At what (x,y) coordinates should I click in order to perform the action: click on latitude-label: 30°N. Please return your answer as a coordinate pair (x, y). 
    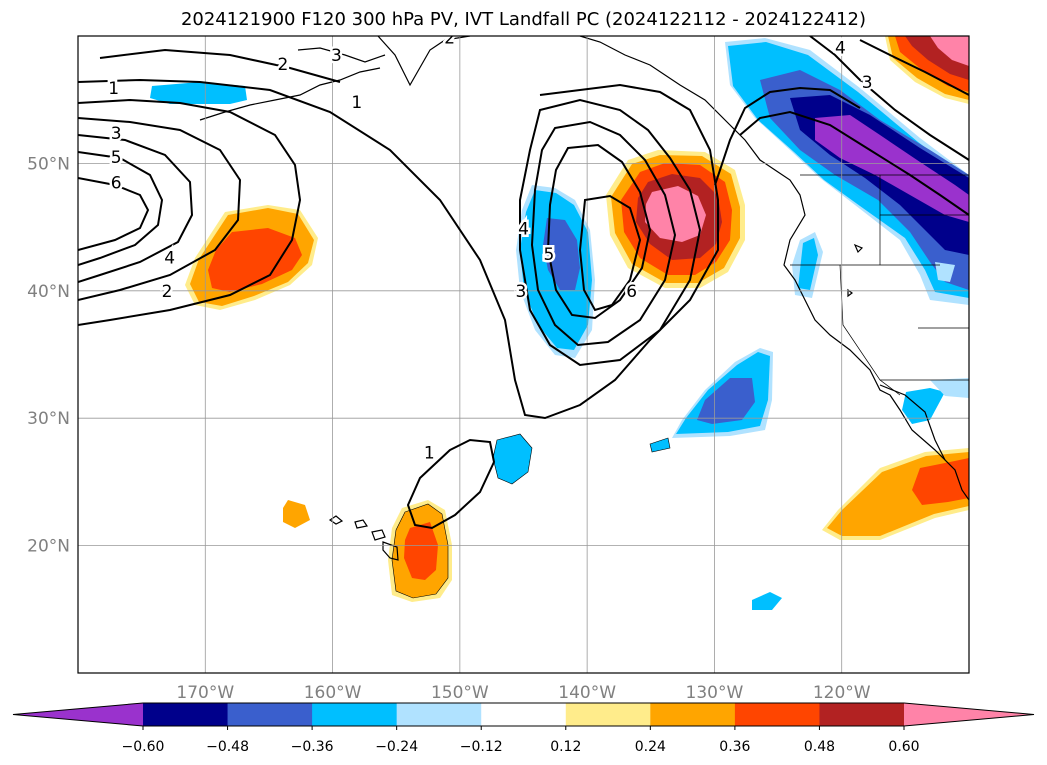
    Looking at the image, I should click on (48, 419).